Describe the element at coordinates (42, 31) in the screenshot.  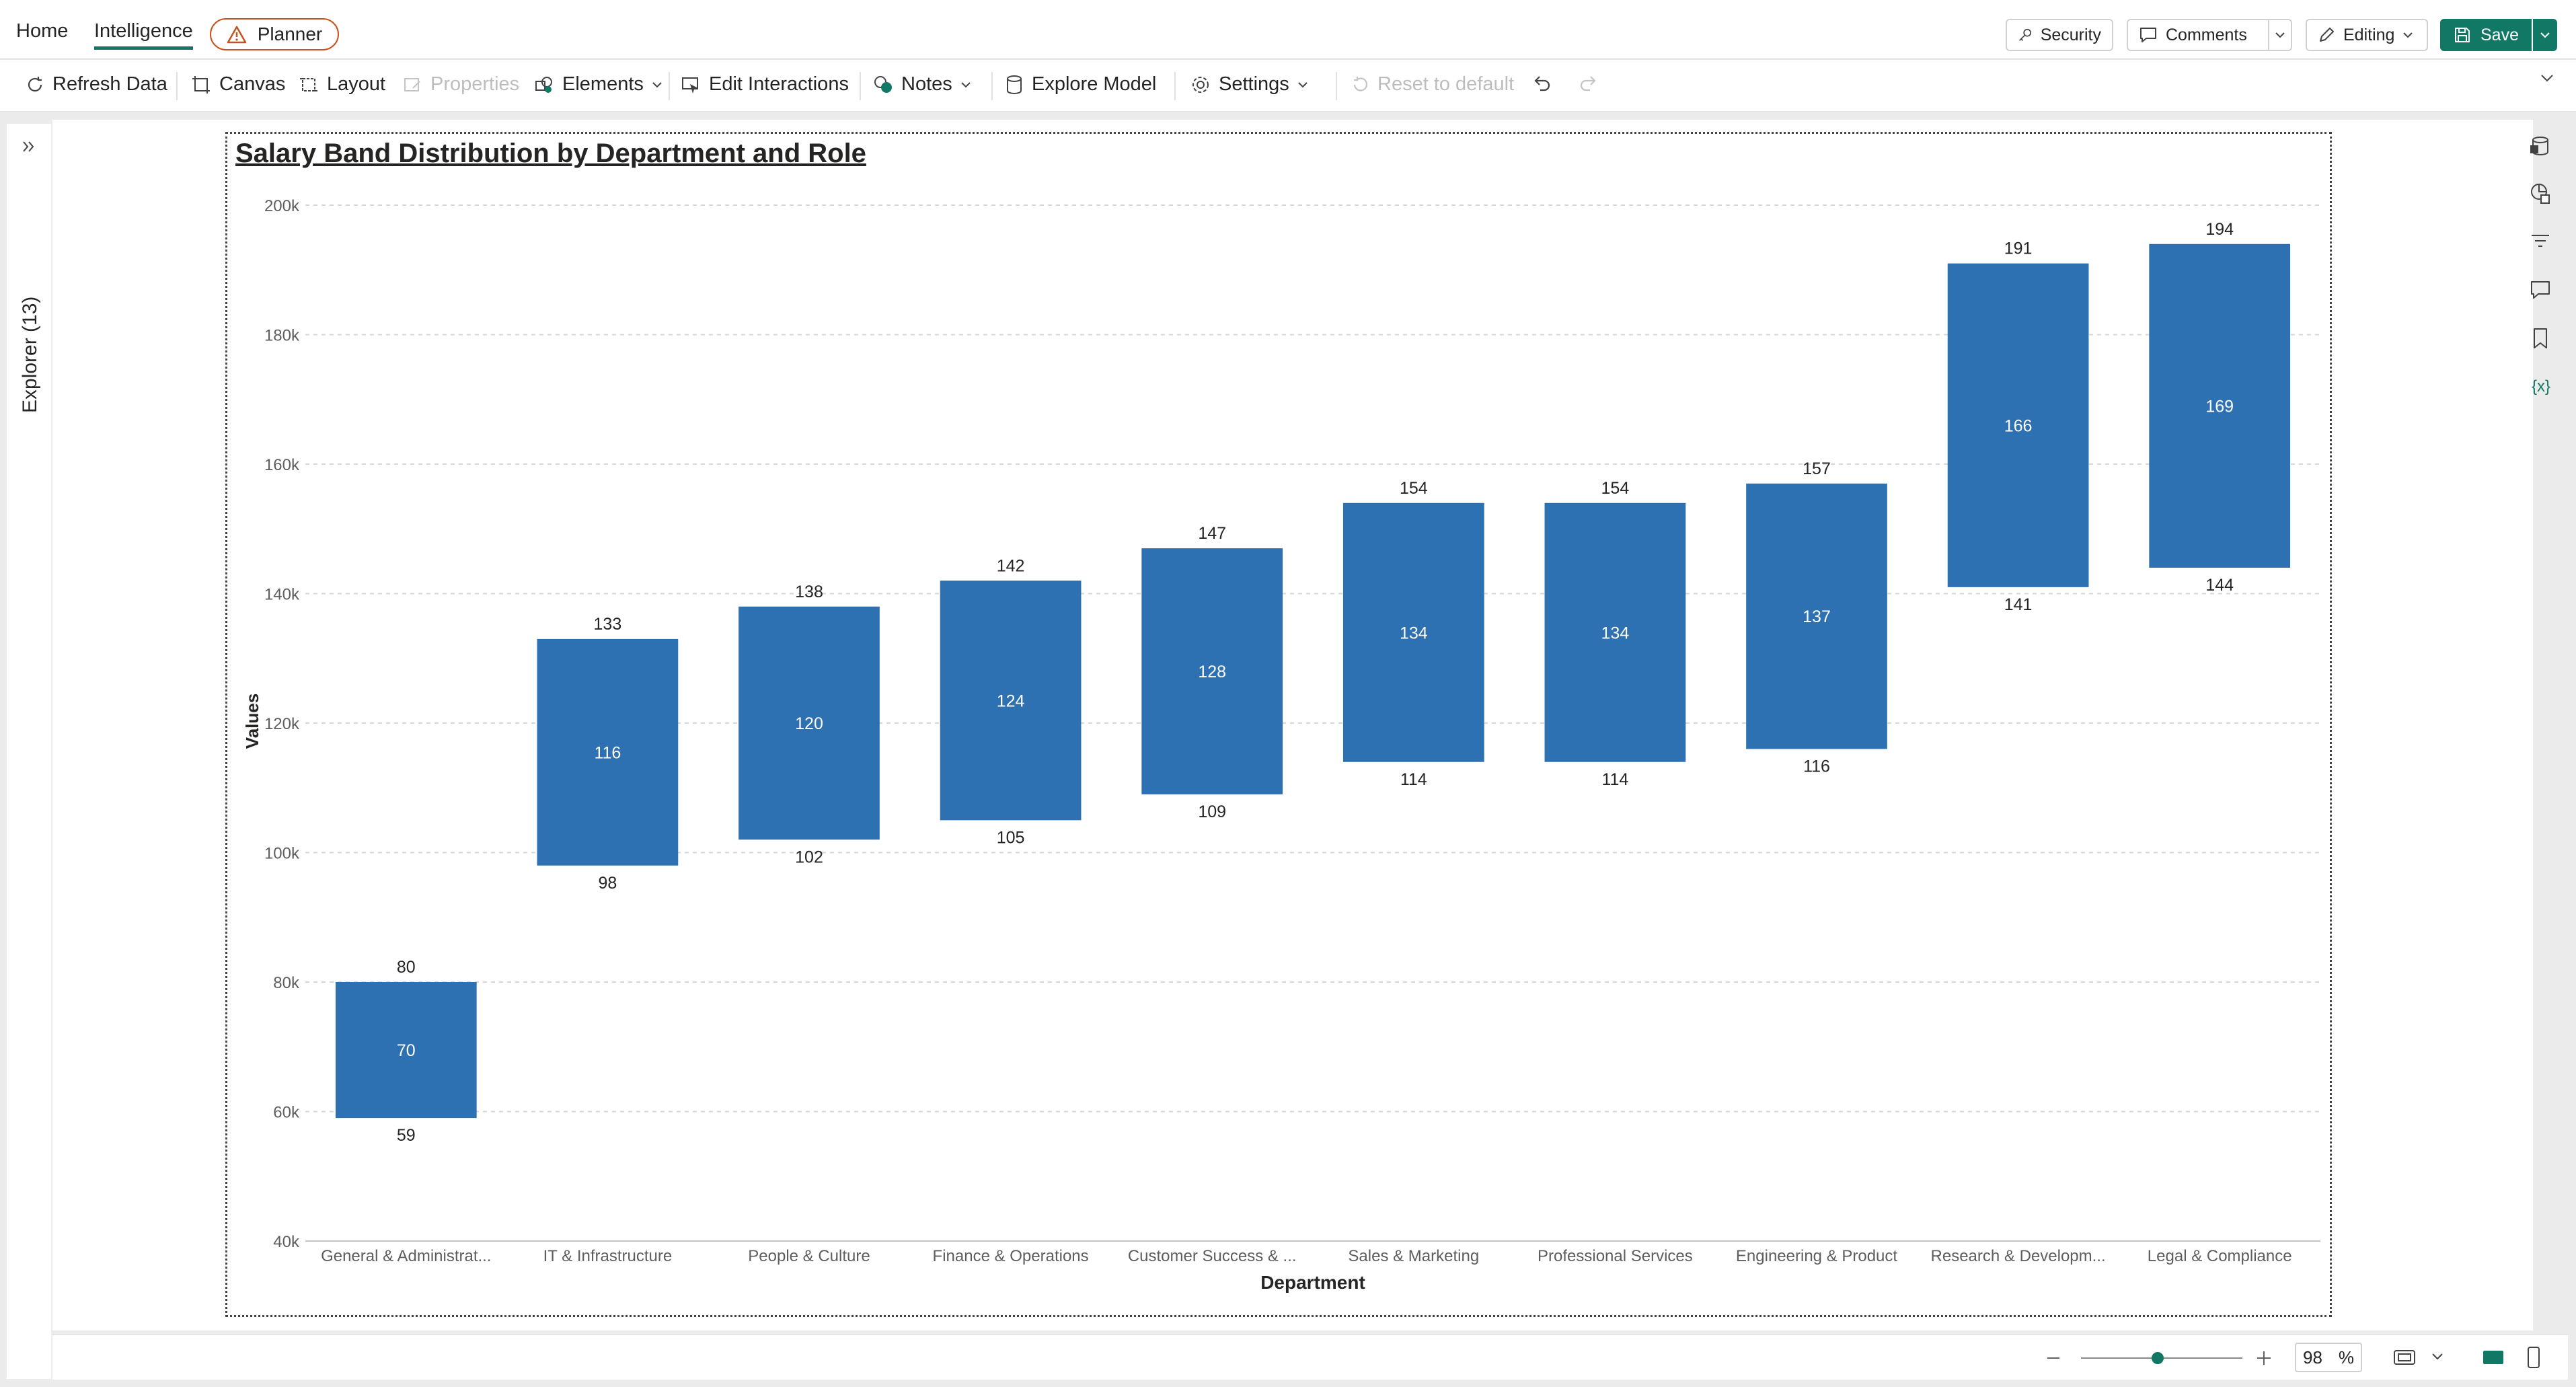
I see `tab-home: Home` at that location.